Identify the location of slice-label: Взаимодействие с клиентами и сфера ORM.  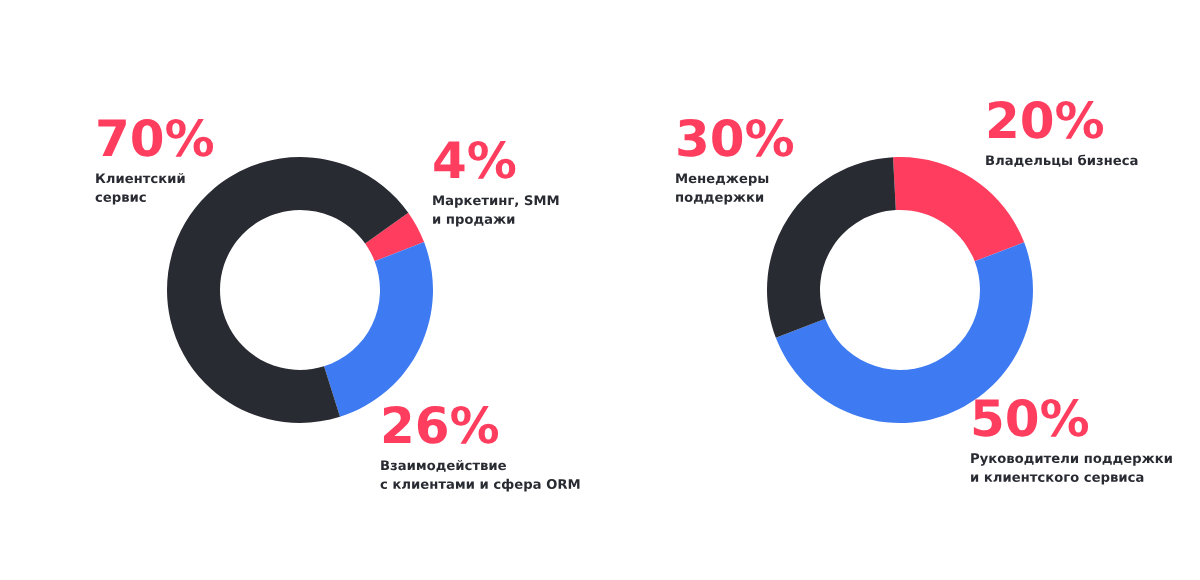
(480, 475).